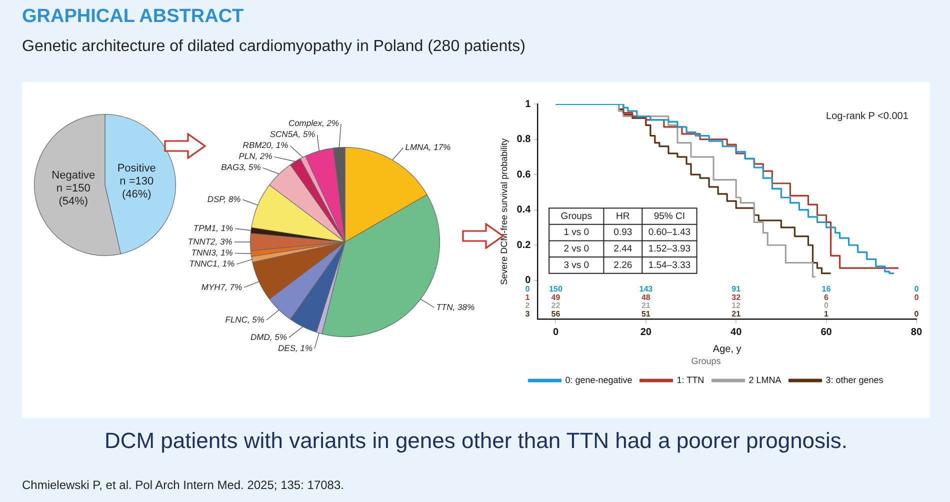 The height and width of the screenshot is (502, 950). Describe the element at coordinates (265, 145) in the screenshot. I see `slice-label: RBM20, 1%` at that location.